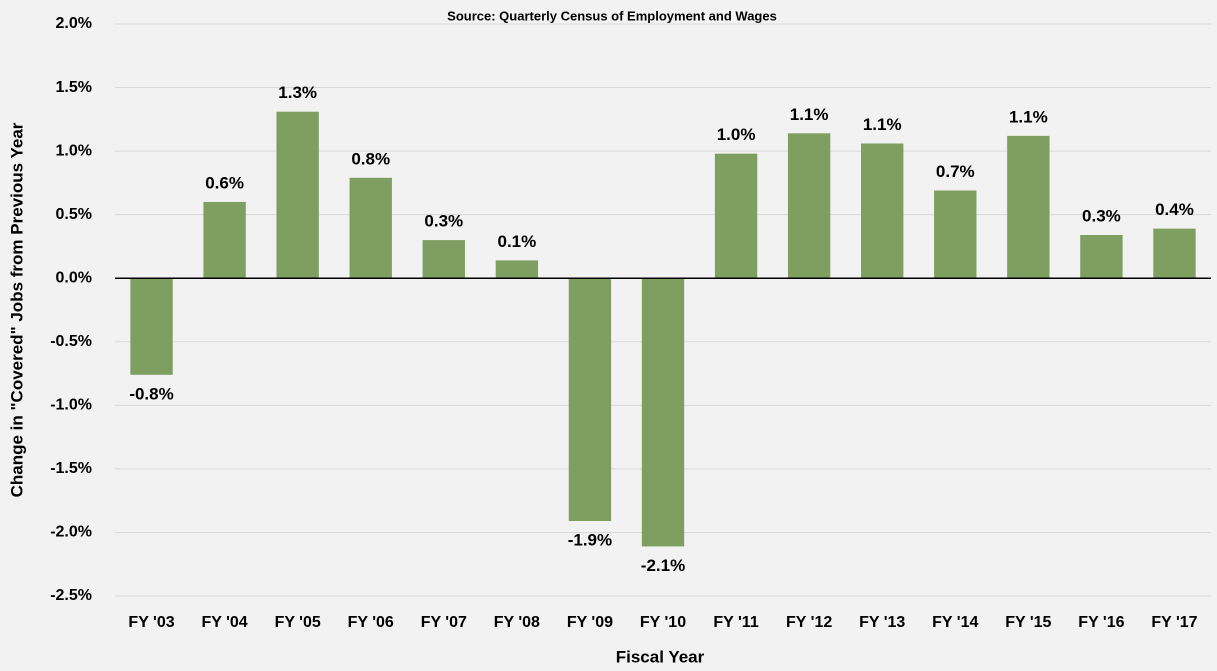 The height and width of the screenshot is (671, 1217). What do you see at coordinates (74, 150) in the screenshot?
I see `y-tick-label: 1.0%` at bounding box center [74, 150].